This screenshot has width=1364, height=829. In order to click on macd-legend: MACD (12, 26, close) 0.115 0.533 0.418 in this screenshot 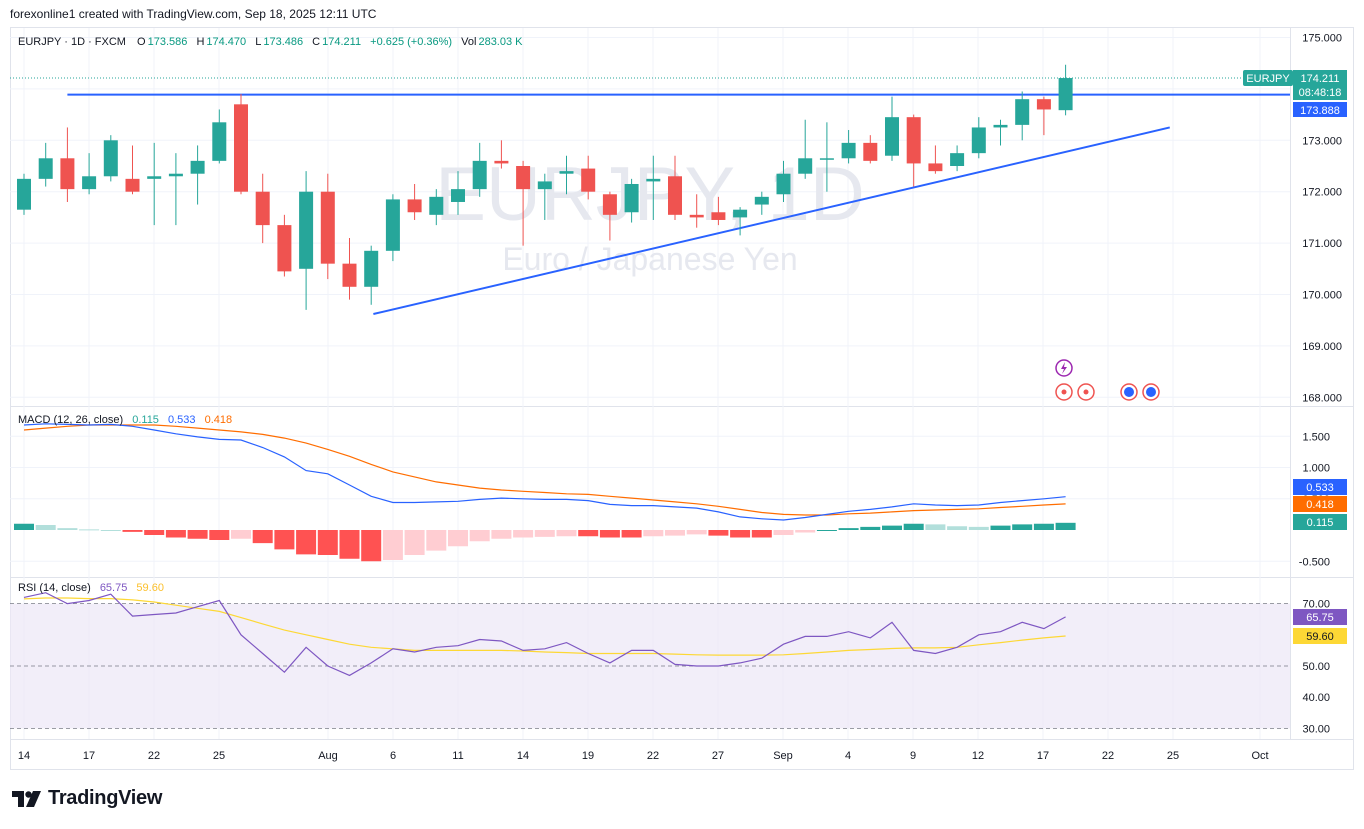, I will do `click(126, 420)`.